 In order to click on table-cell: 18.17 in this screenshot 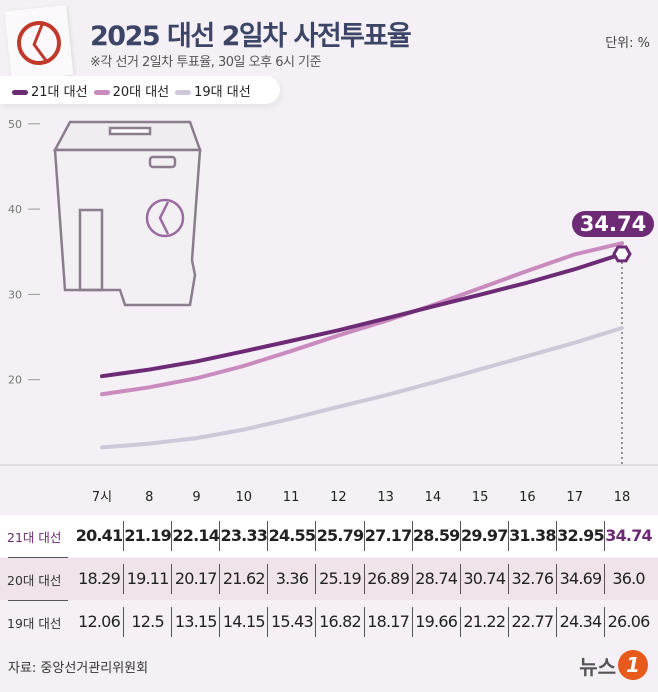, I will do `click(387, 622)`.